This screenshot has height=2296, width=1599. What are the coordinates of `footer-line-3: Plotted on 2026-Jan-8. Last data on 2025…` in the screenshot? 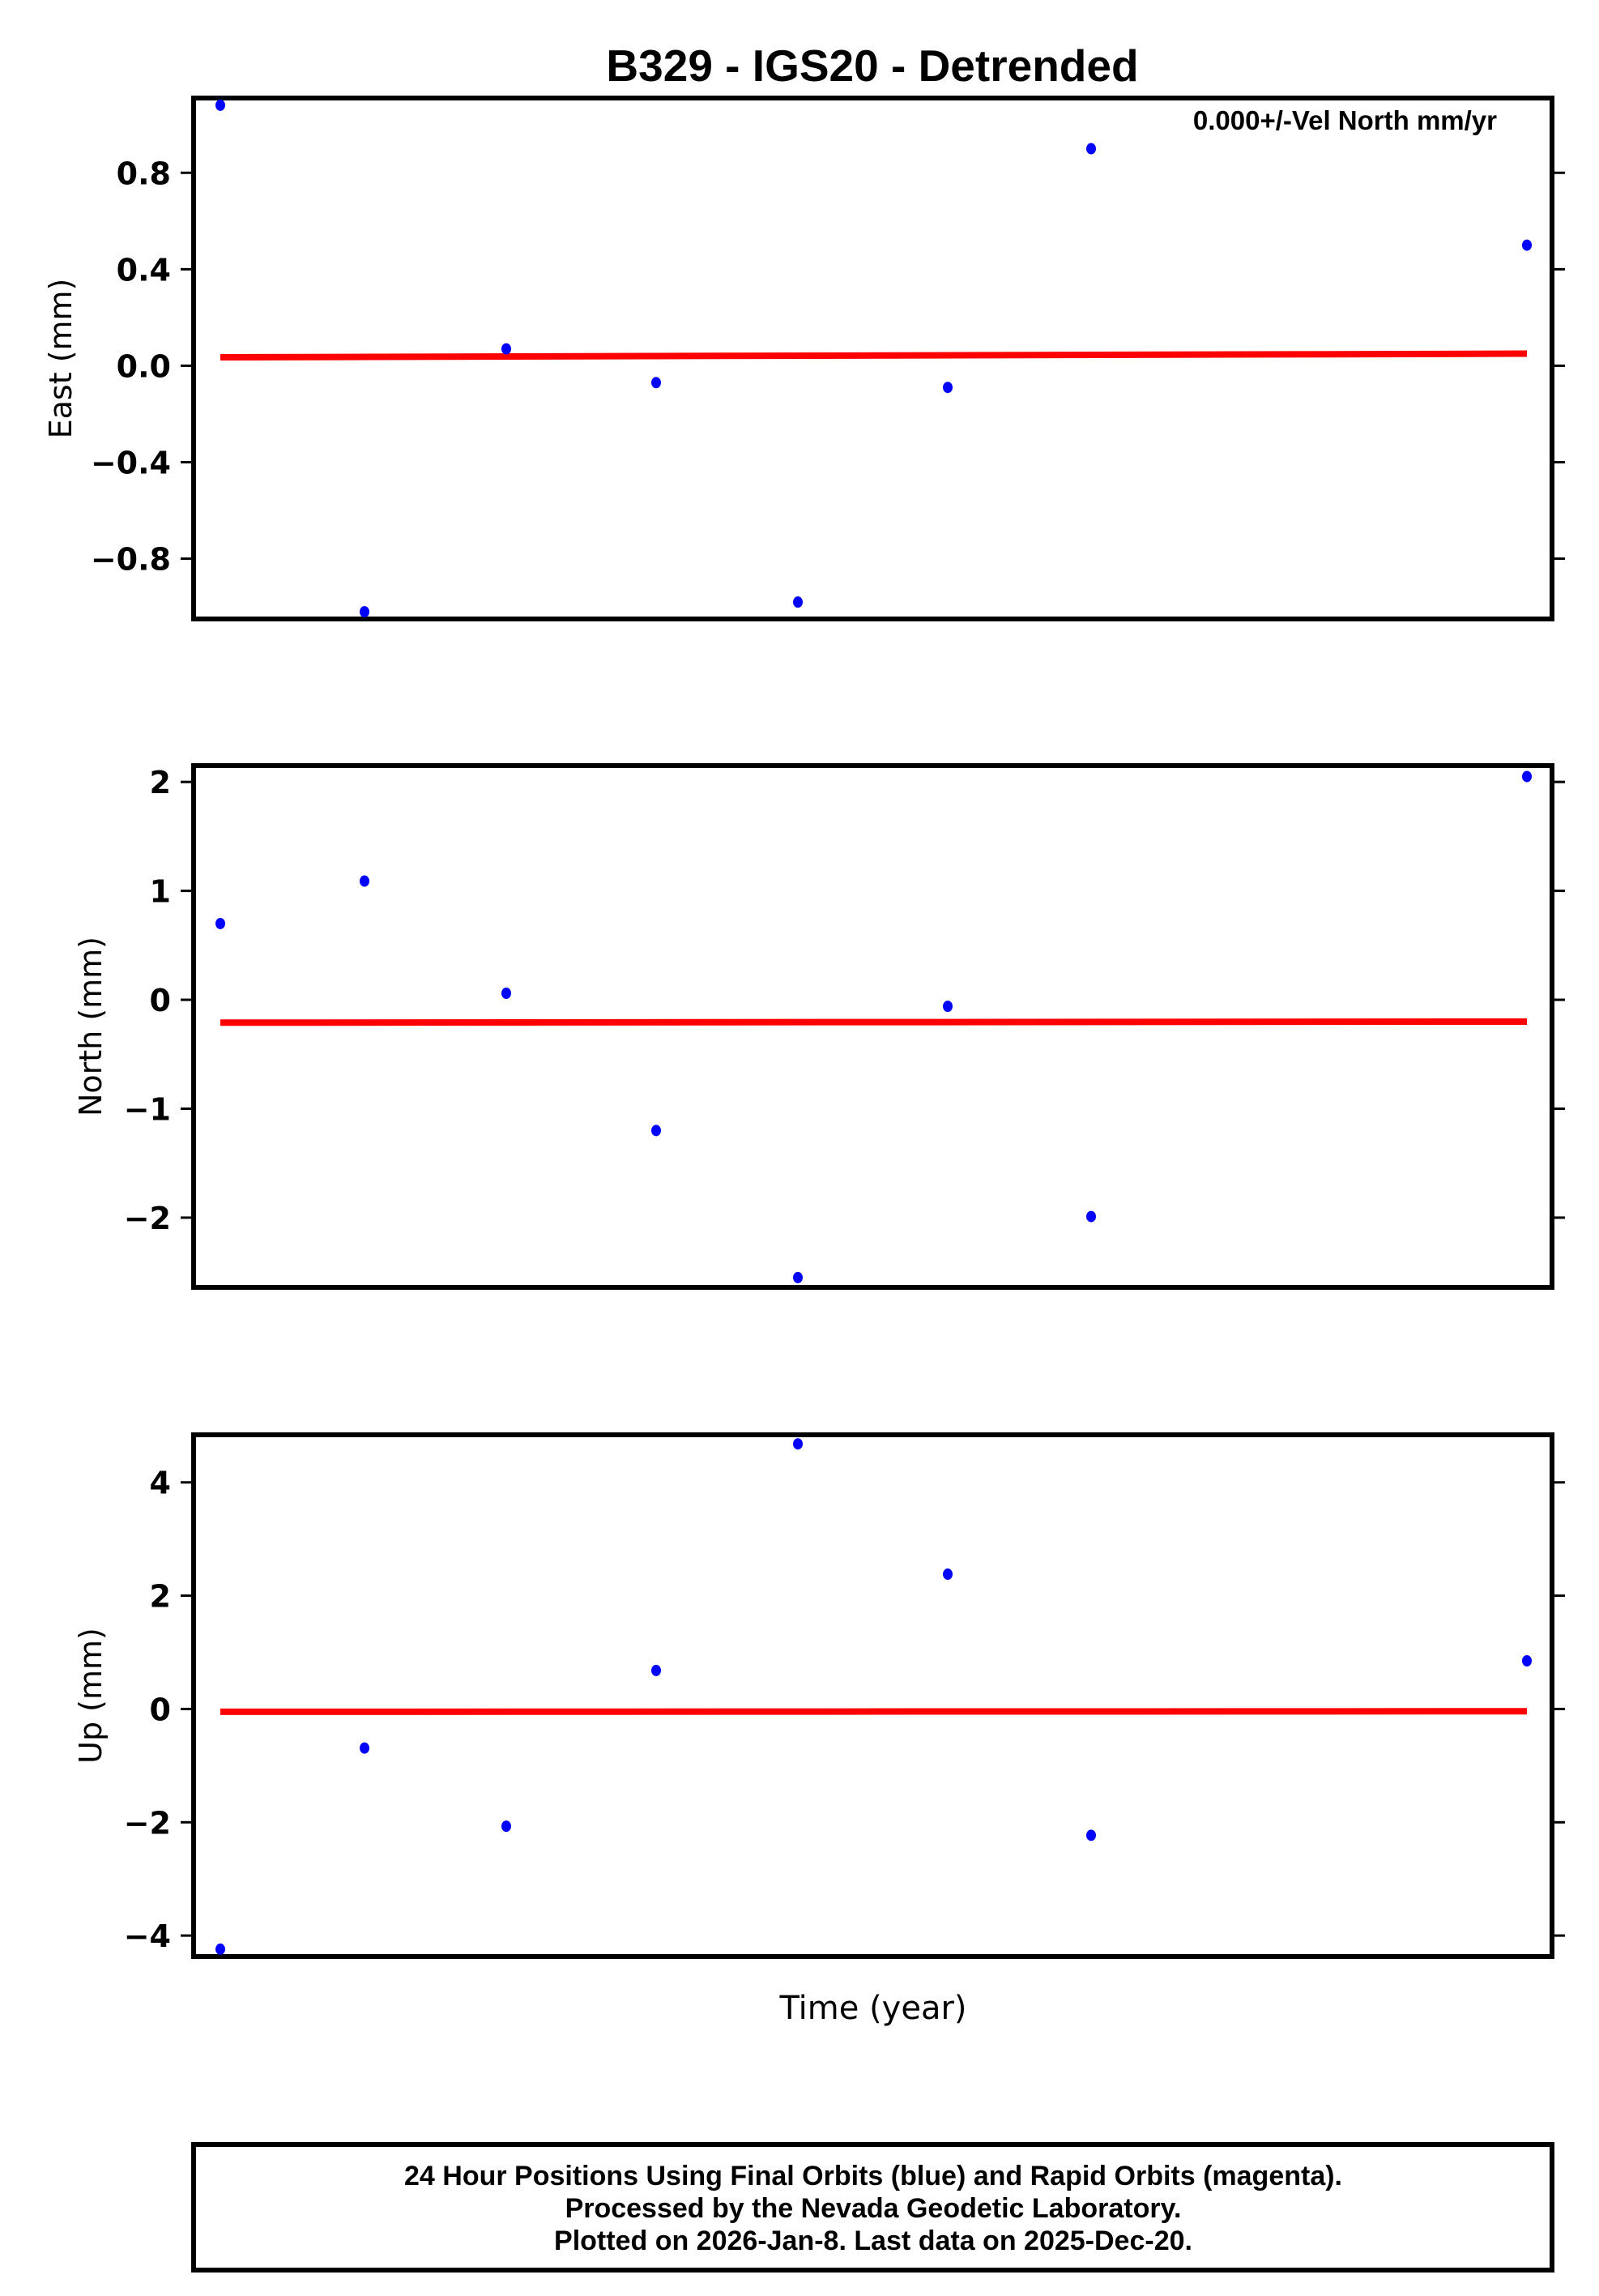 It's located at (873, 2241).